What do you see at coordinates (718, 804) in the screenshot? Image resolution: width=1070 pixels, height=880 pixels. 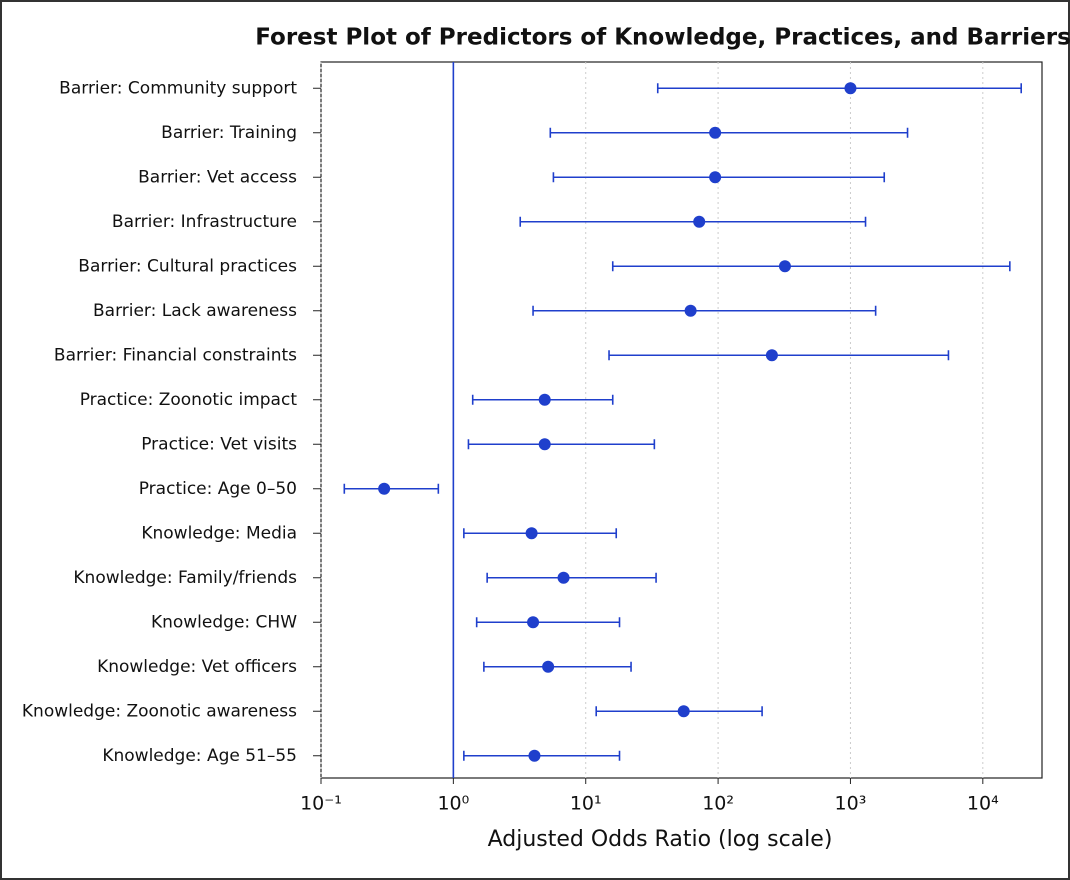 I see `x-tick-label: 10²` at bounding box center [718, 804].